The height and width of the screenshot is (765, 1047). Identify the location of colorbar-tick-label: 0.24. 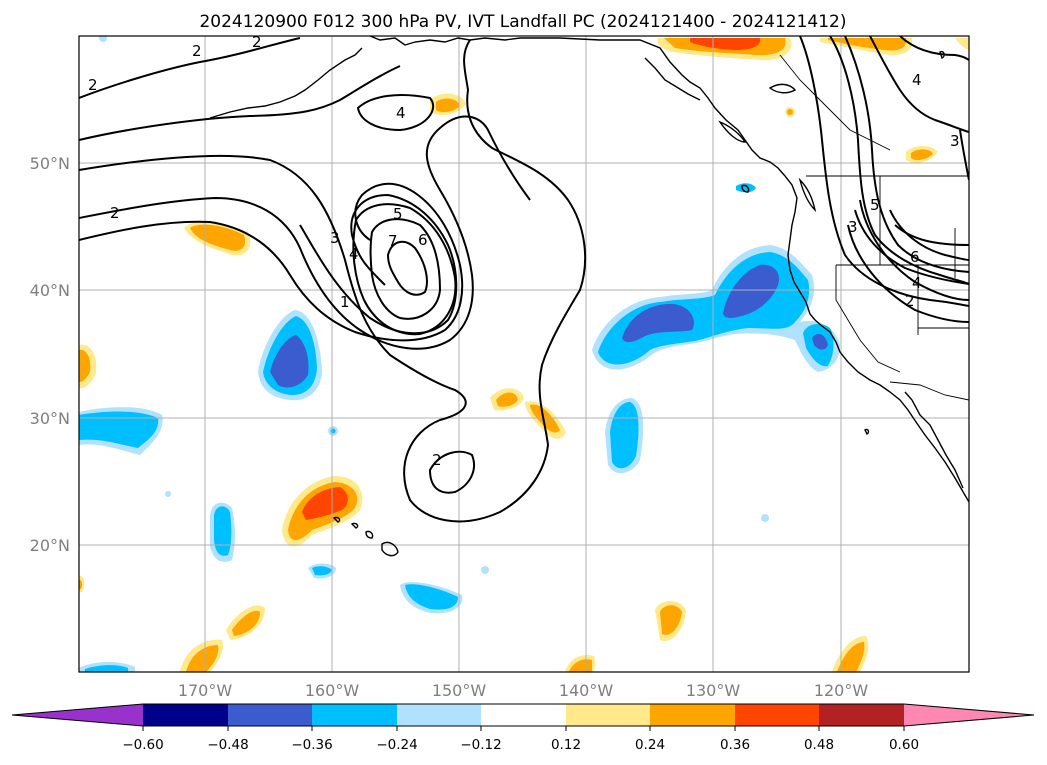
(650, 745).